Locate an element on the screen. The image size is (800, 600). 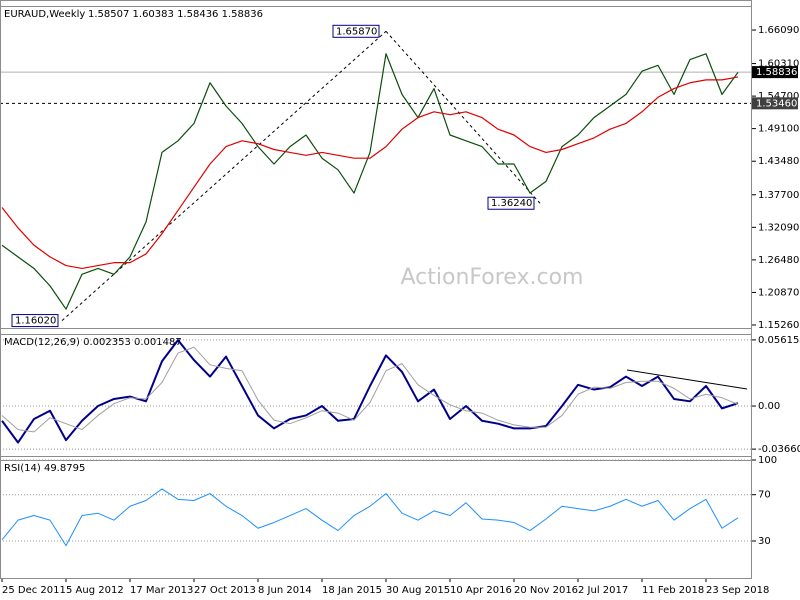
y-tick-label: 1.66090 is located at coordinates (778, 30).